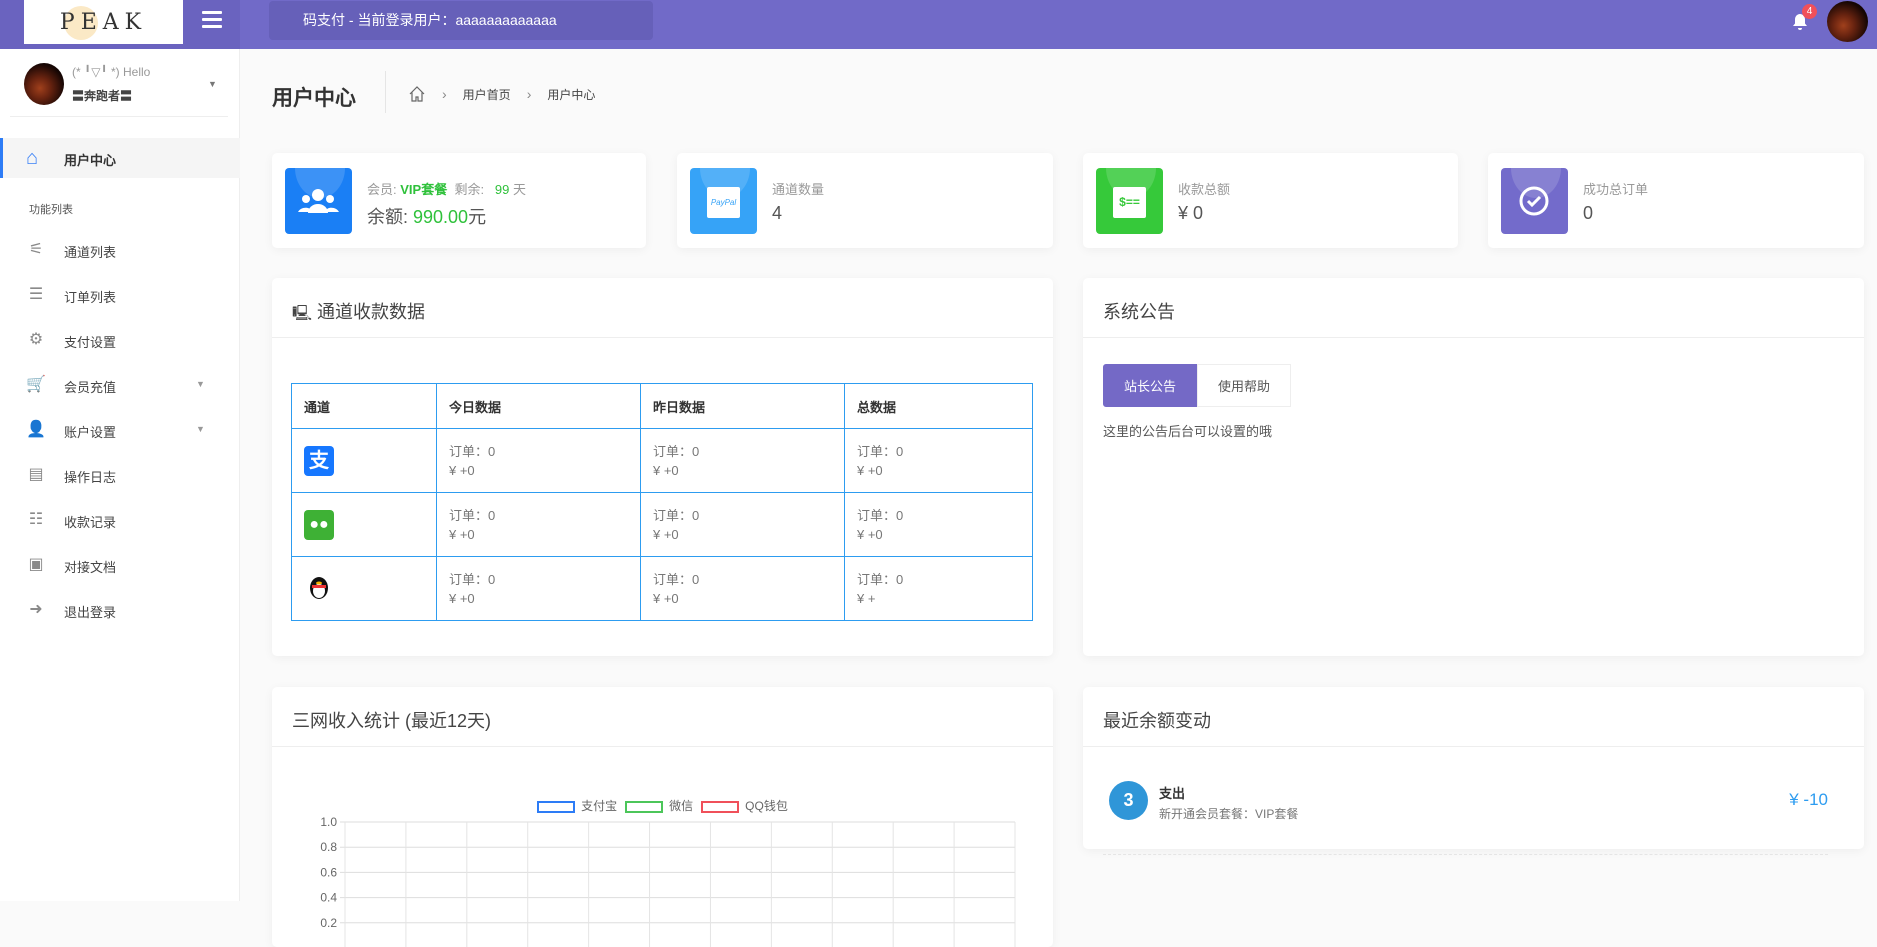  Describe the element at coordinates (120, 385) in the screenshot. I see `sidebar-item: 🛒 会员充值 ▼` at that location.